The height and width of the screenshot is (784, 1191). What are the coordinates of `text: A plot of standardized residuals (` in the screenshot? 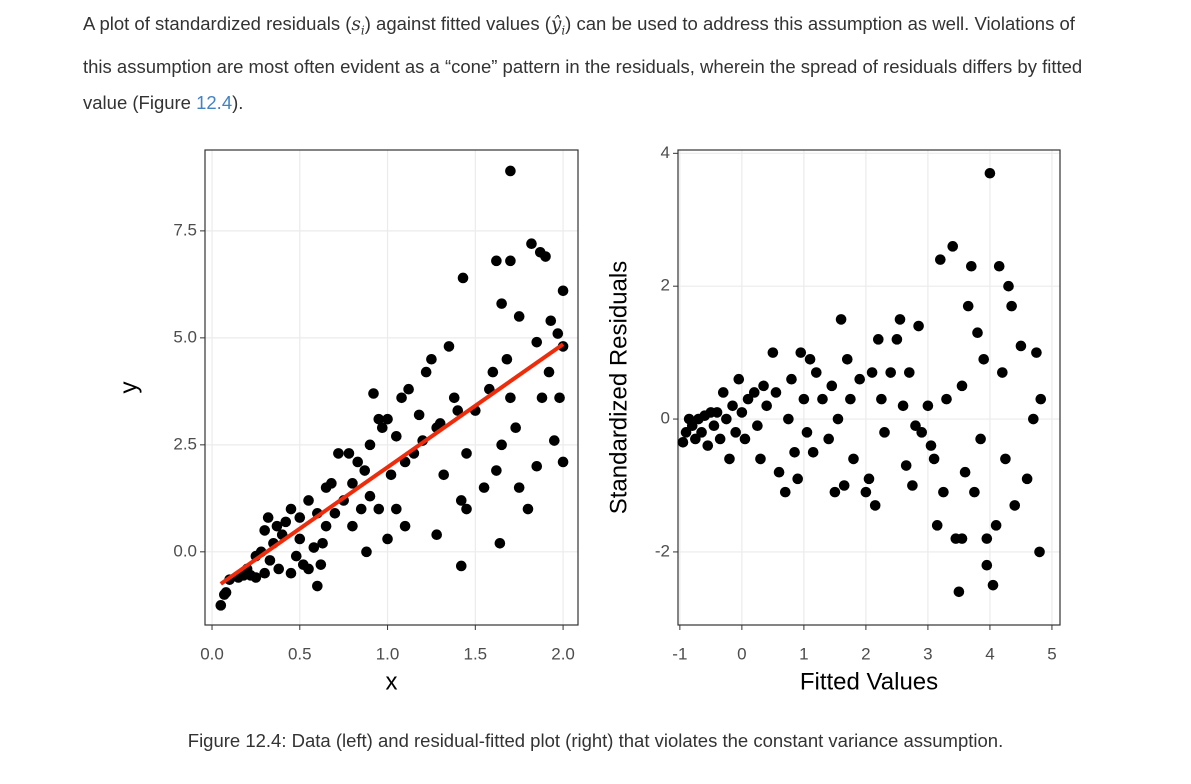 It's located at (217, 23).